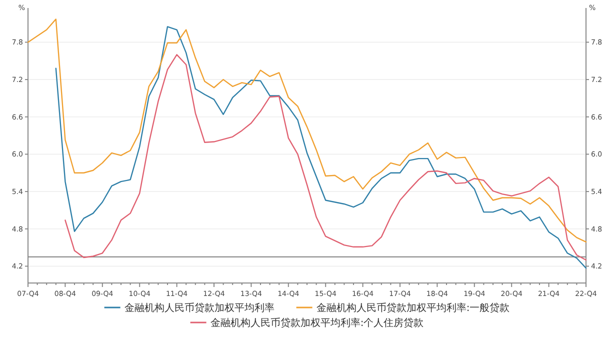 The height and width of the screenshot is (343, 616). What do you see at coordinates (199, 308) in the screenshot?
I see `legend-label: 金融机构人民币贷款加权平均利率` at bounding box center [199, 308].